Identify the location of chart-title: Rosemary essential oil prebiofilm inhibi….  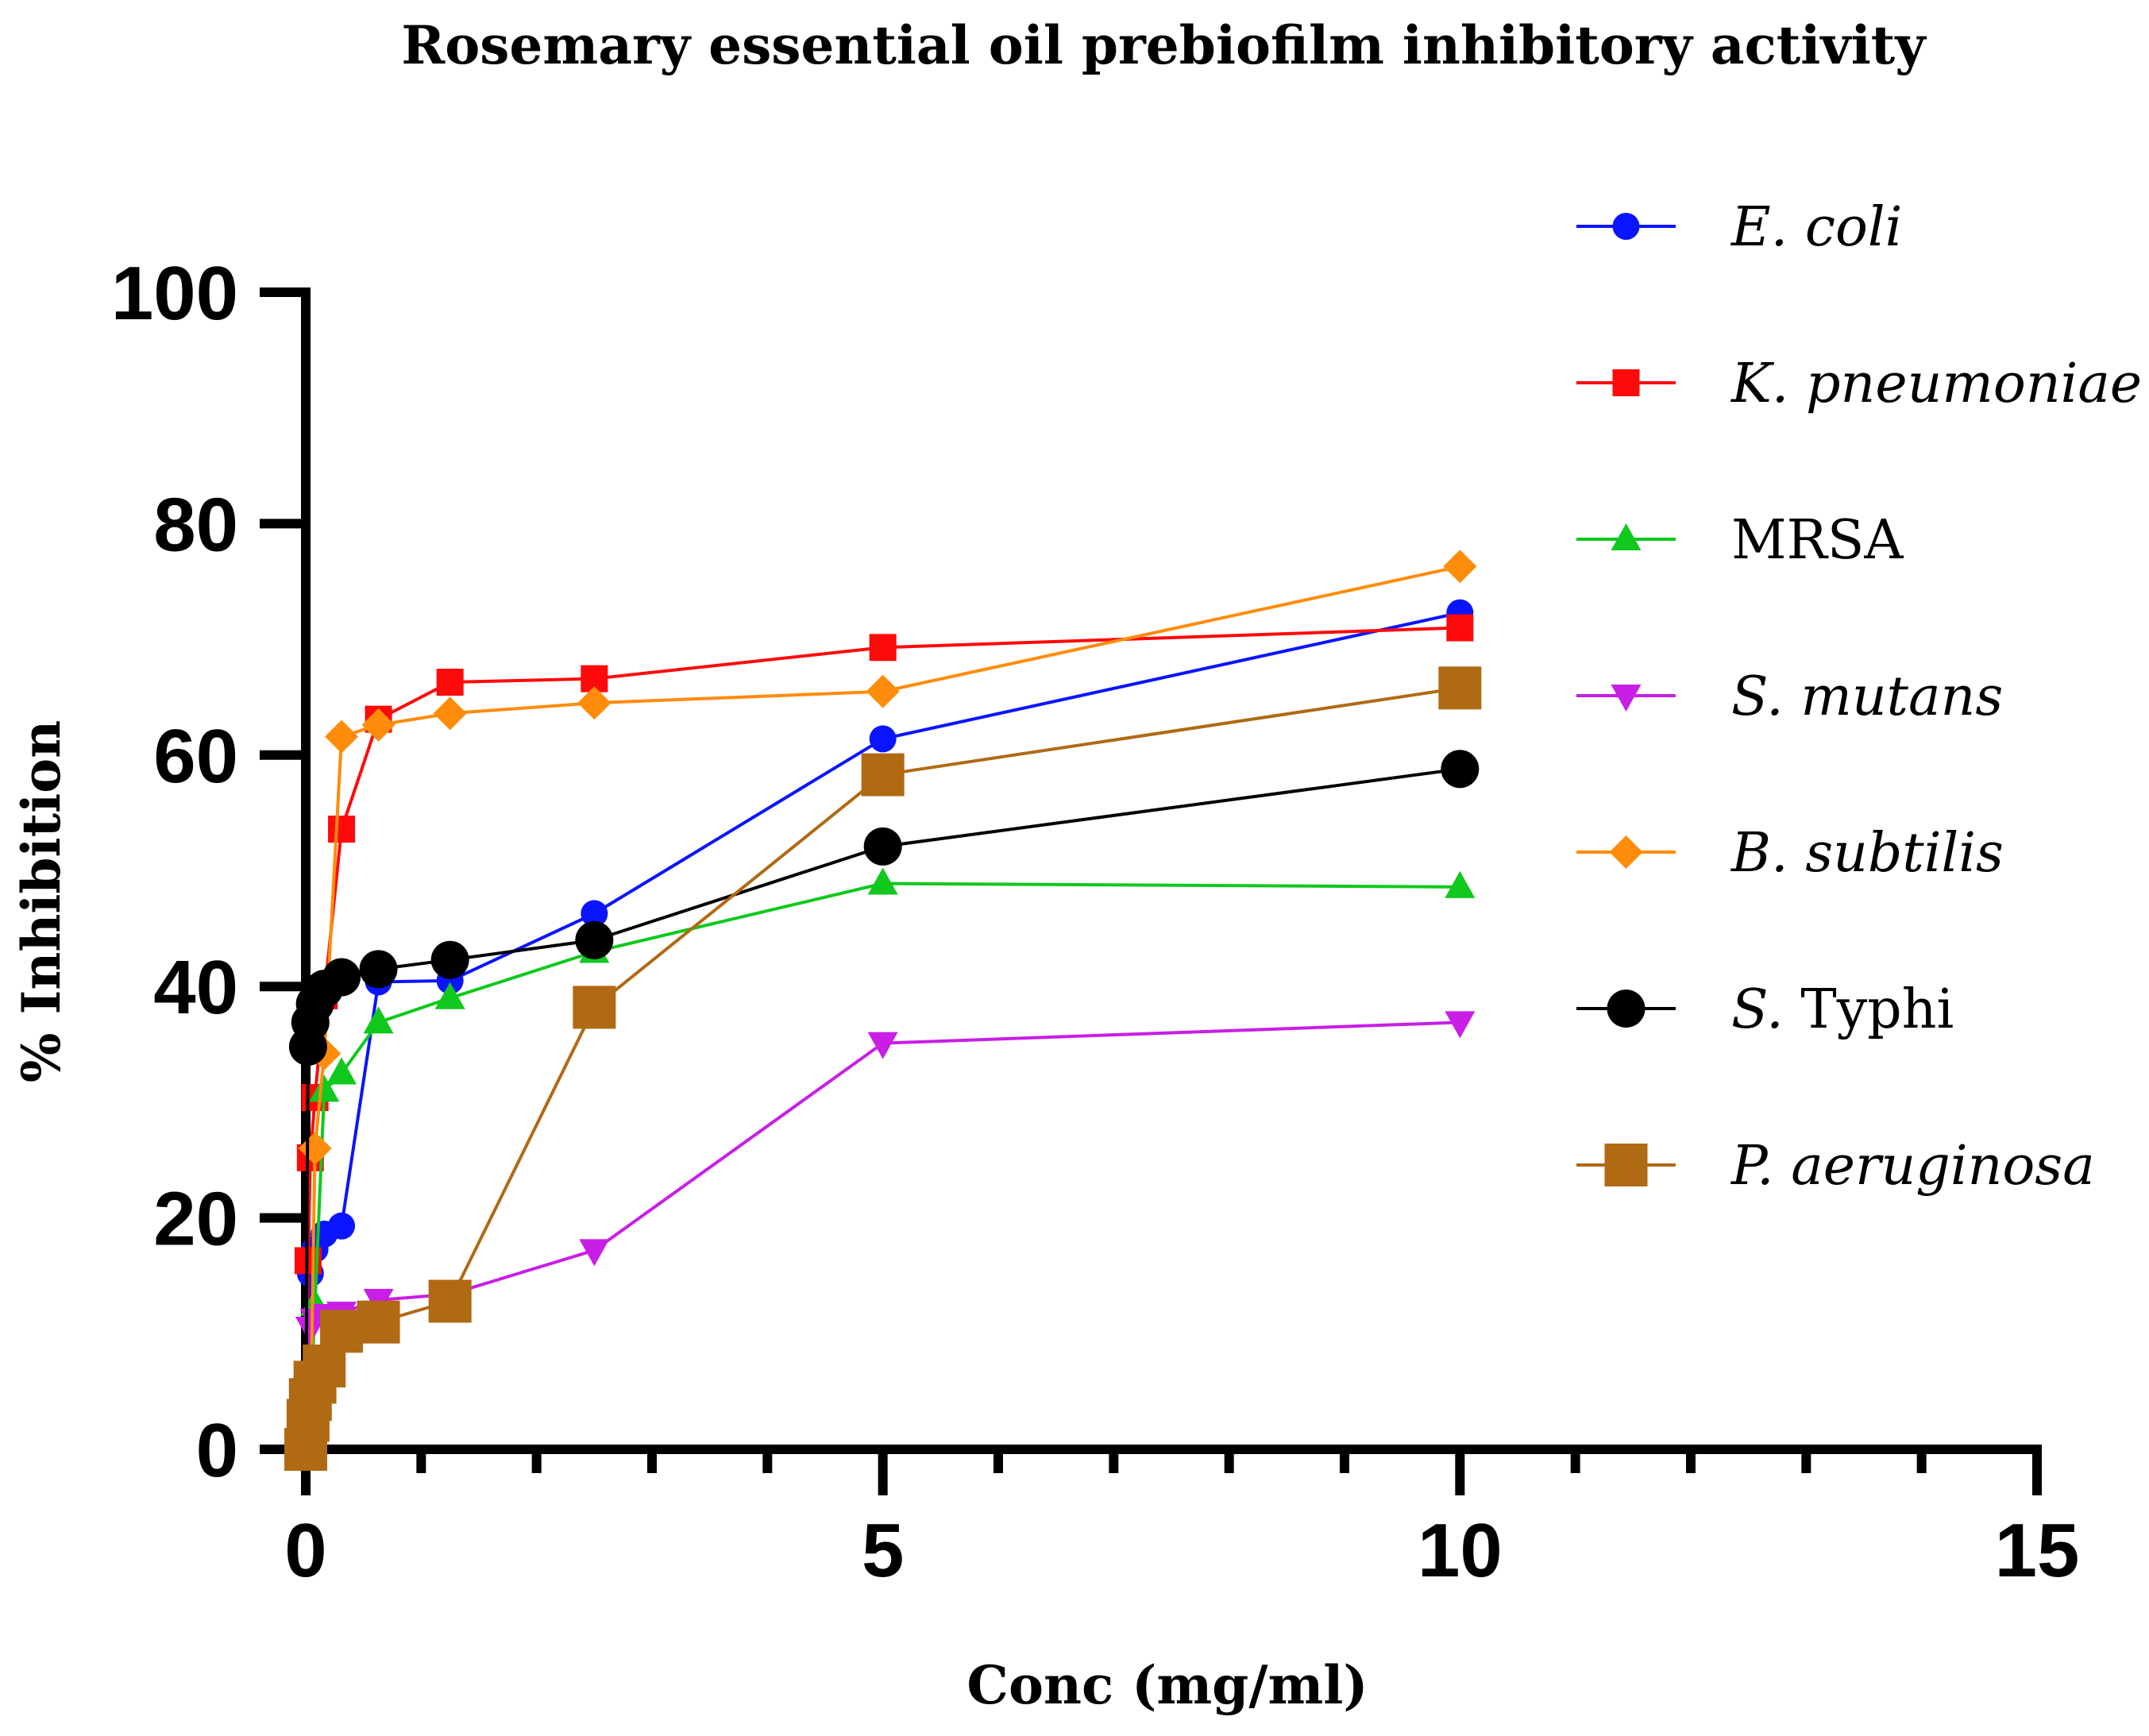
(1164, 45).